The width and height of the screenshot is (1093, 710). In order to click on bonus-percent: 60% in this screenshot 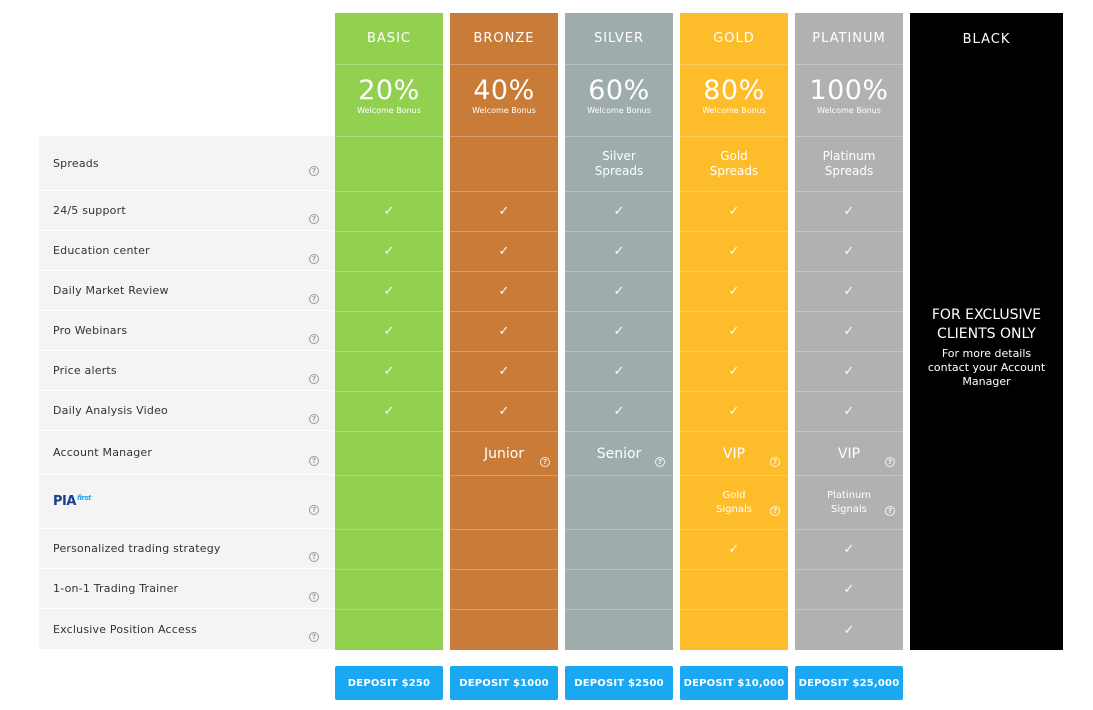, I will do `click(619, 90)`.